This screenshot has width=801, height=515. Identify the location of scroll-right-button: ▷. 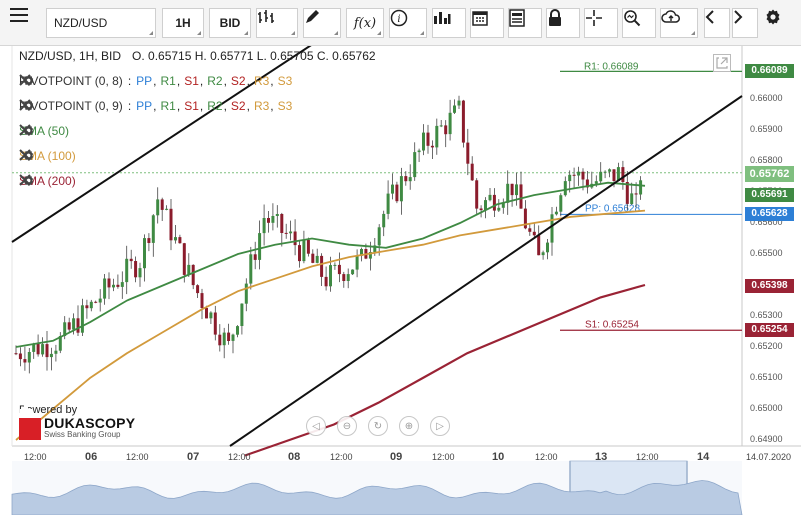
(440, 426).